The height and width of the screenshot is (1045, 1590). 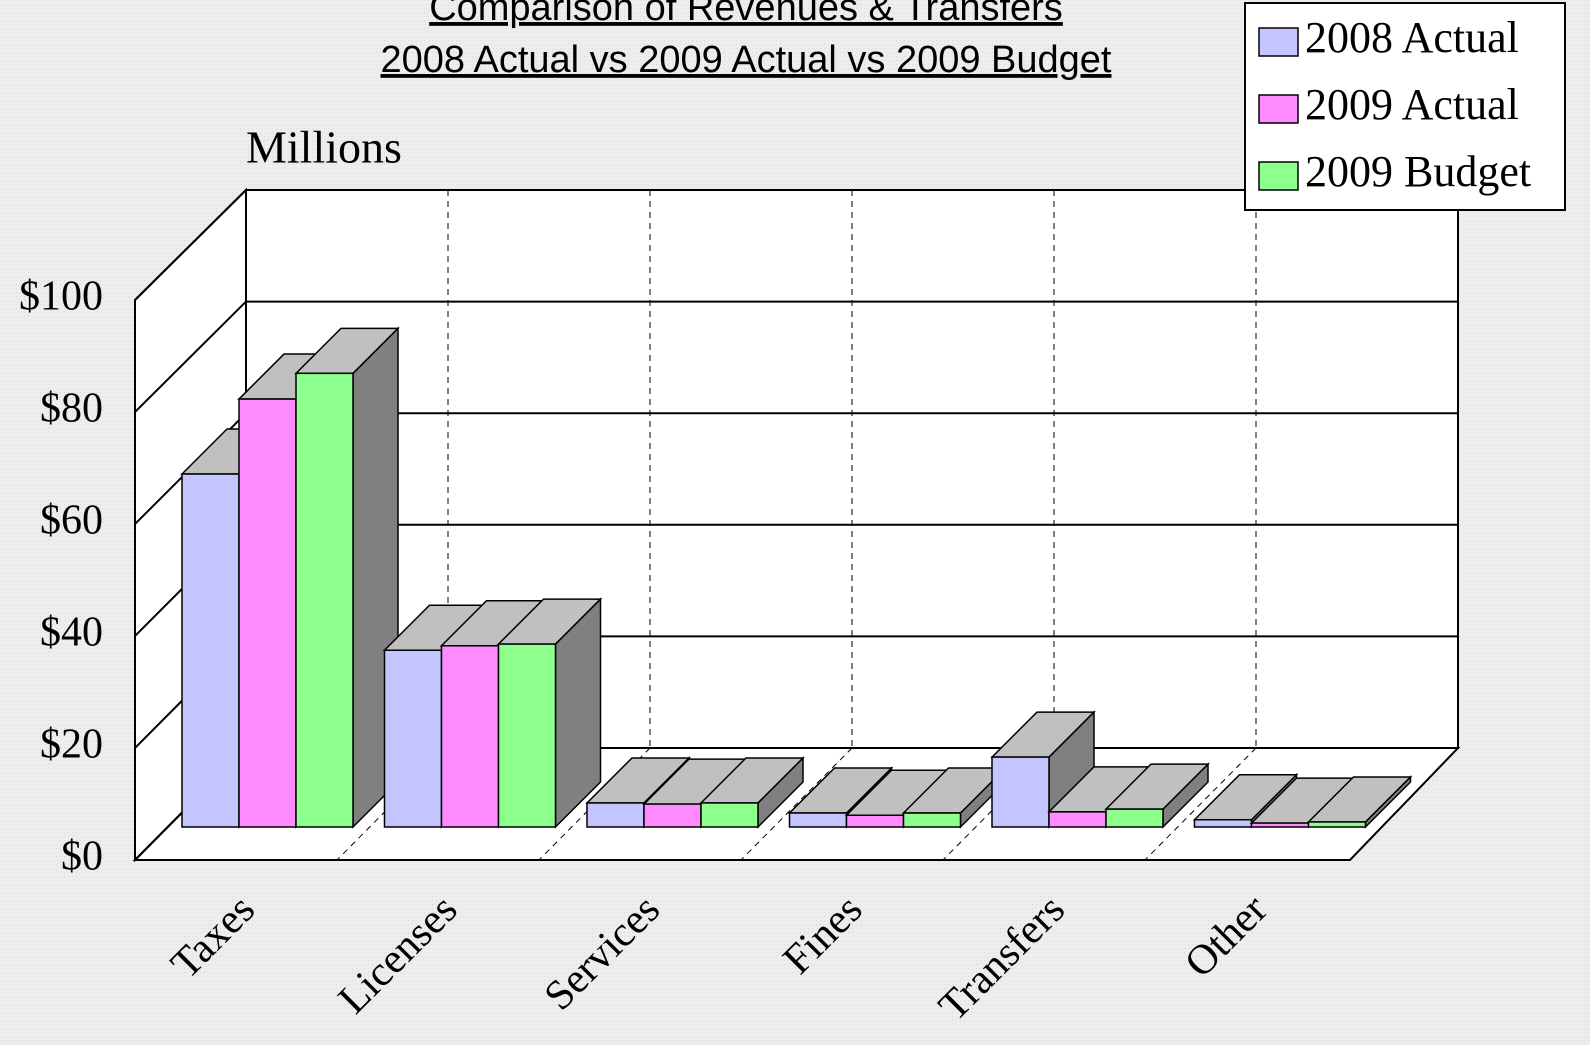 I want to click on legend-label: 2008 Actual, so click(x=1412, y=37).